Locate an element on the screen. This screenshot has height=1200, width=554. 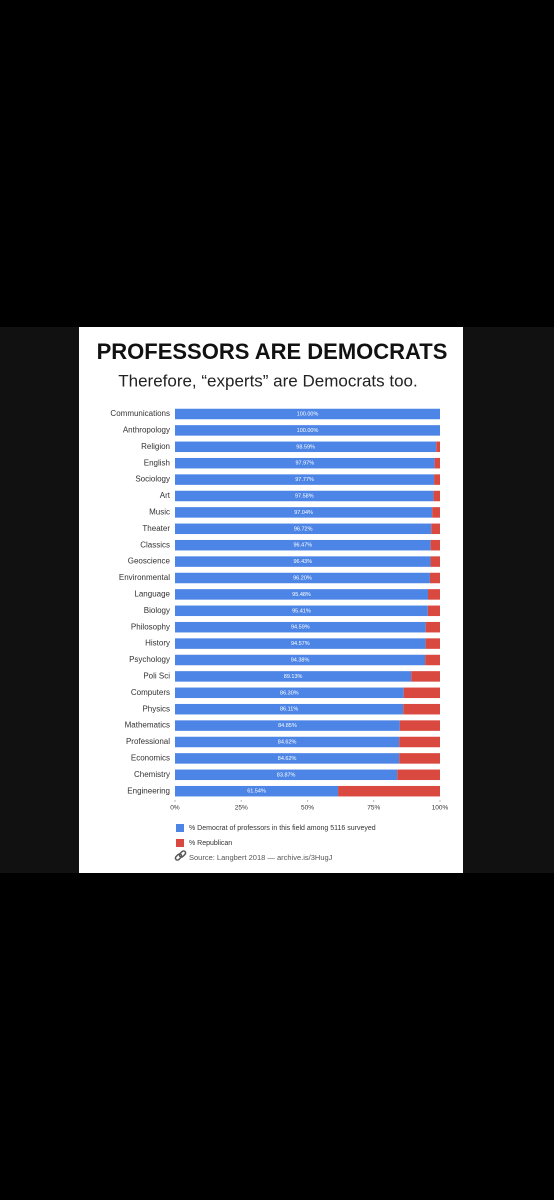
value-label: 96.72% is located at coordinates (303, 529).